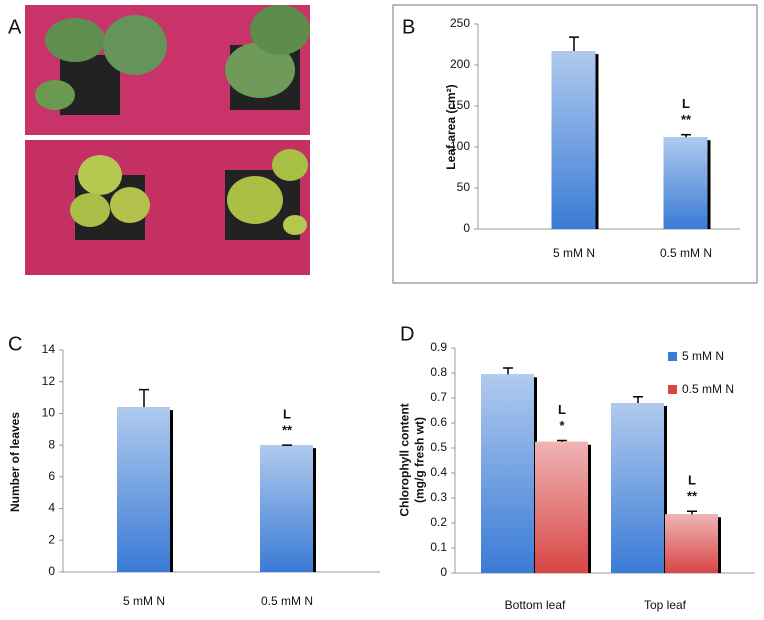  What do you see at coordinates (708, 389) in the screenshot?
I see `legend-label: 0.5 mM N` at bounding box center [708, 389].